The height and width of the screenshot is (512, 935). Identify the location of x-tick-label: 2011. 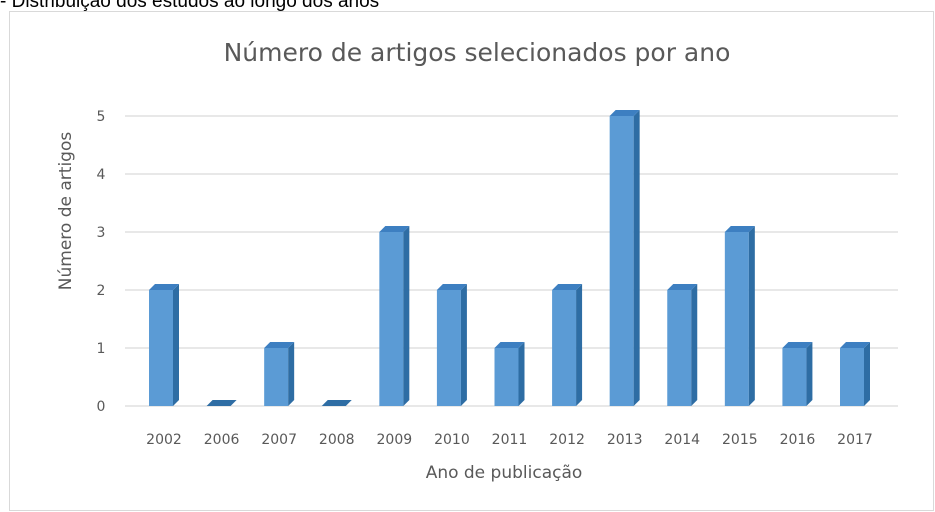
(510, 440).